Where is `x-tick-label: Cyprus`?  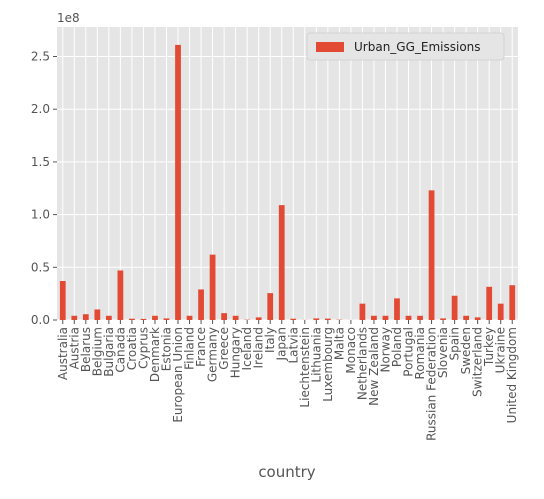
x-tick-label: Cyprus is located at coordinates (143, 348).